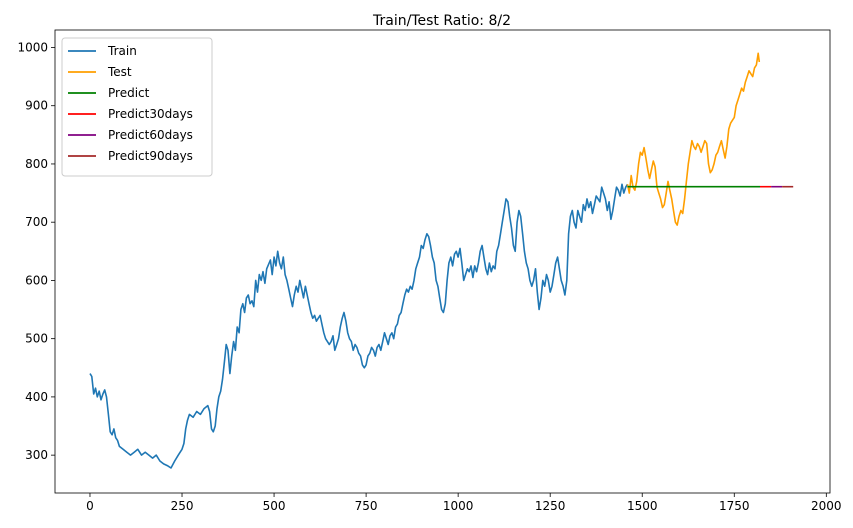 The width and height of the screenshot is (853, 528). I want to click on legend-box, so click(137, 107).